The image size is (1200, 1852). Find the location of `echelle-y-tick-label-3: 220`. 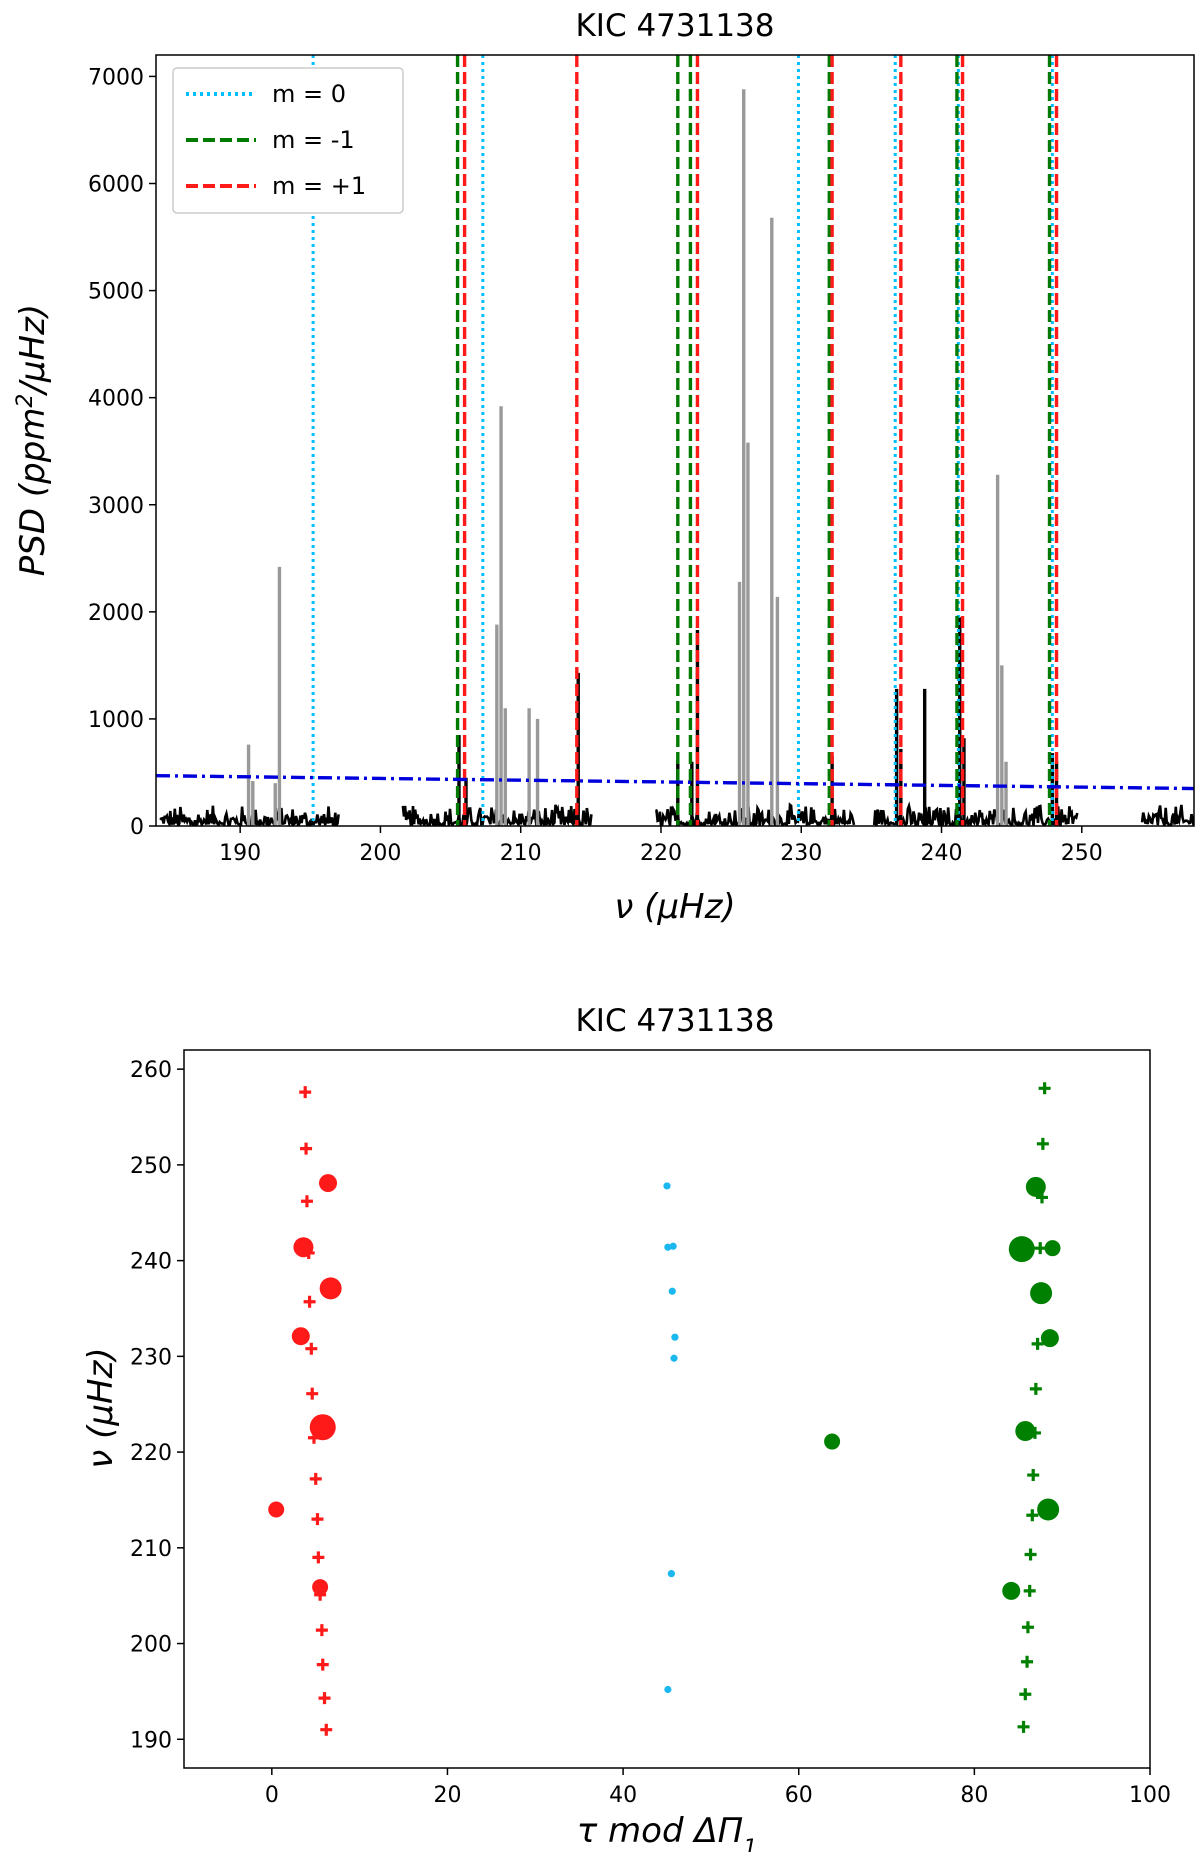

echelle-y-tick-label-3: 220 is located at coordinates (151, 1453).